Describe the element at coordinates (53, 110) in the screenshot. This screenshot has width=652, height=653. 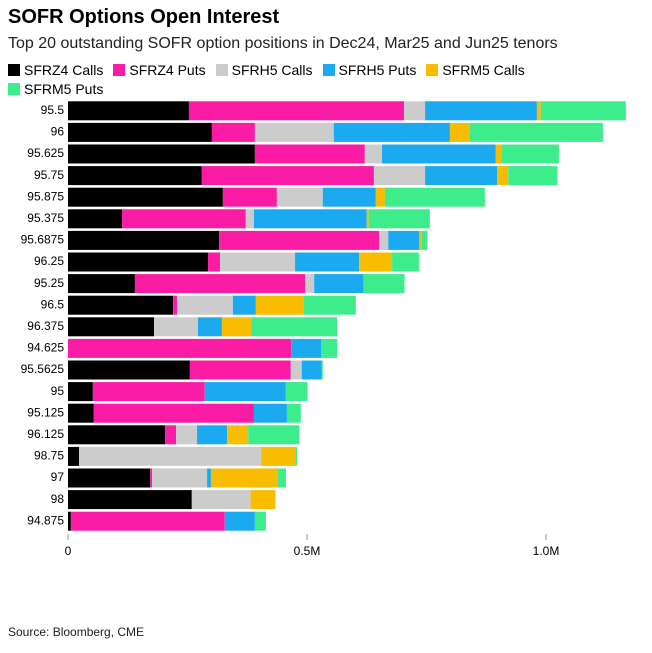
I see `y-tick-label: 95.5` at that location.